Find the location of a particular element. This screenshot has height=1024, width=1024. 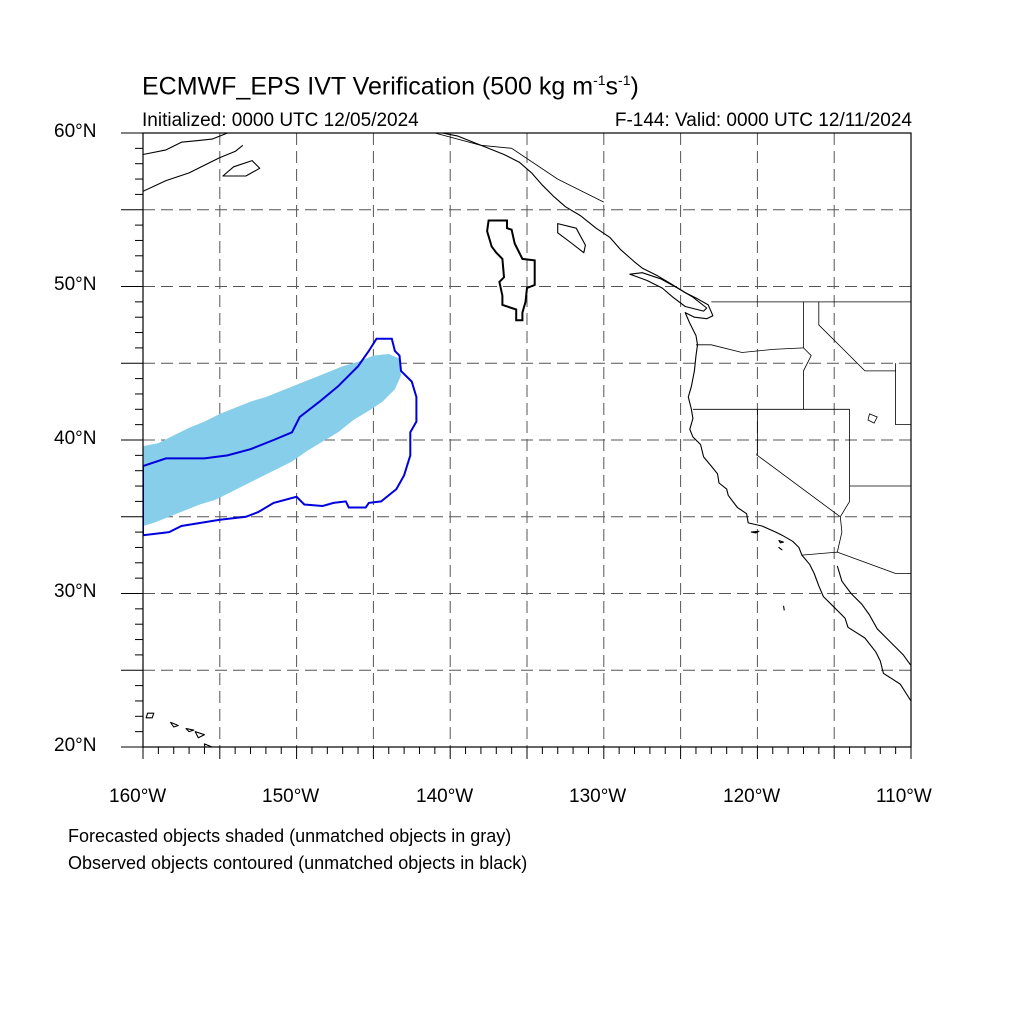

coastline-vancouver-island is located at coordinates (668, 292).